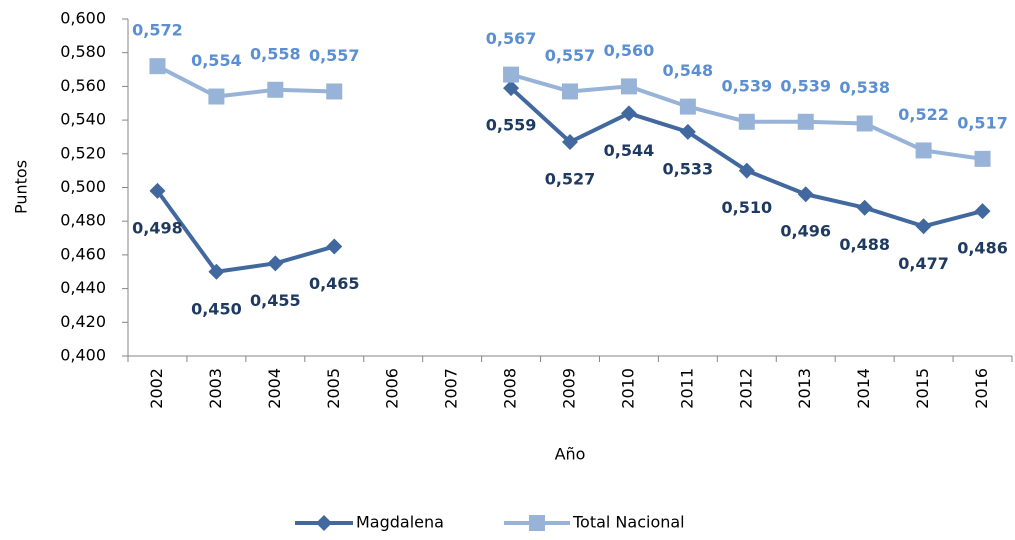  I want to click on y-tick-label: 0,400, so click(83, 355).